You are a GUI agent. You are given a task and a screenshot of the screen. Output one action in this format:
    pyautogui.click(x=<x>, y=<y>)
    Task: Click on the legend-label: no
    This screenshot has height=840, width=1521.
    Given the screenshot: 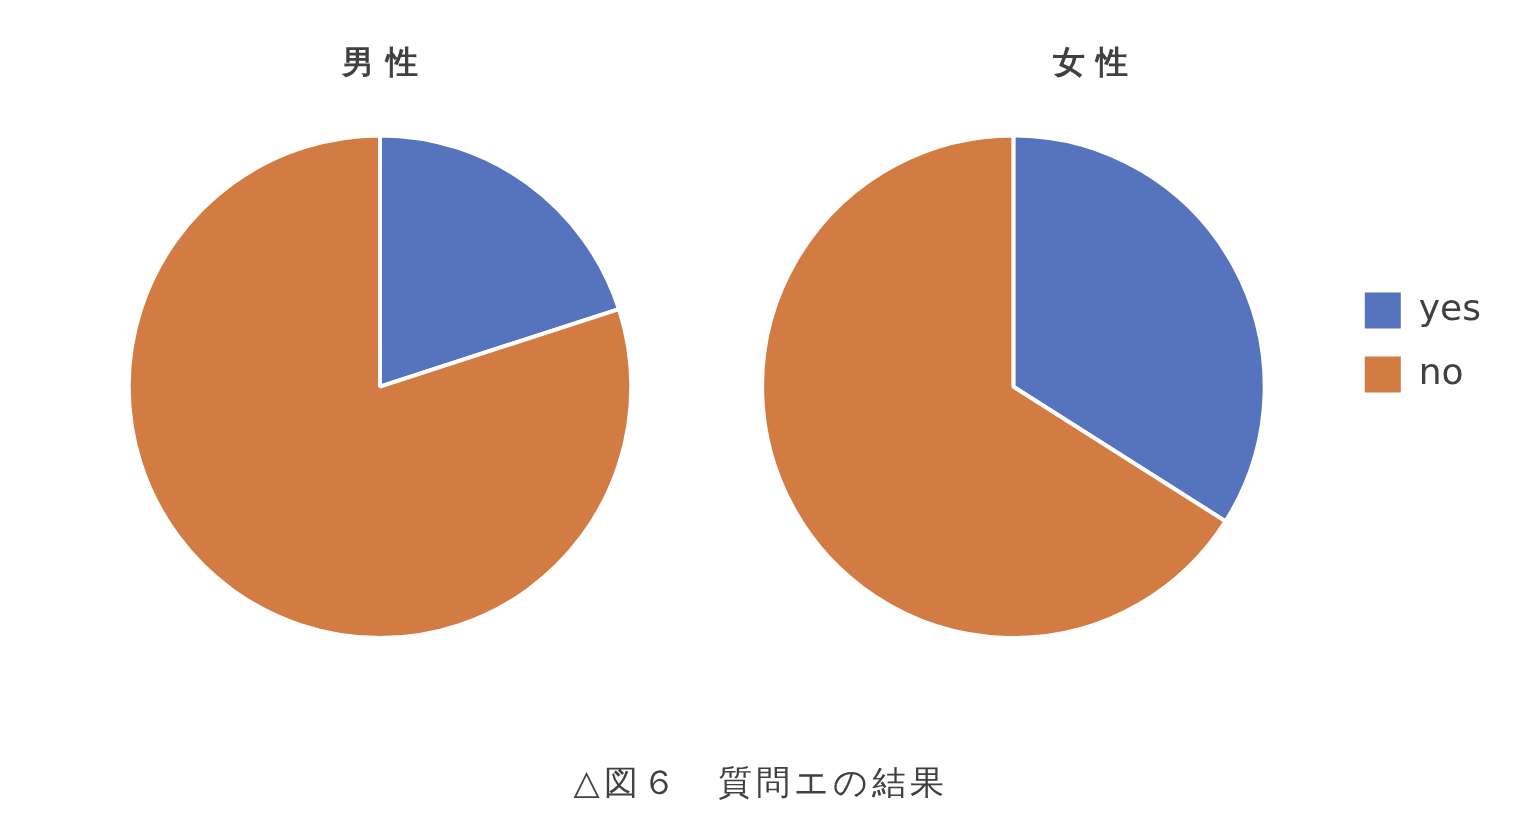 What is the action you would take?
    pyautogui.click(x=1441, y=371)
    